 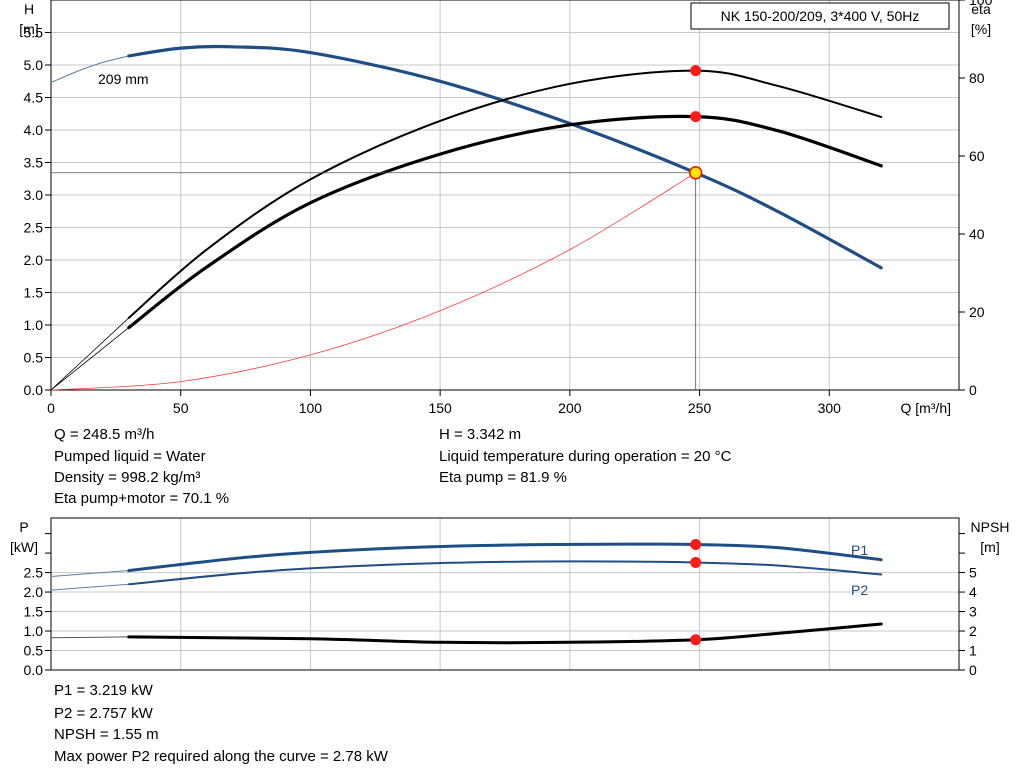 I want to click on bottom-y-left-label-line1: P, so click(x=23, y=527).